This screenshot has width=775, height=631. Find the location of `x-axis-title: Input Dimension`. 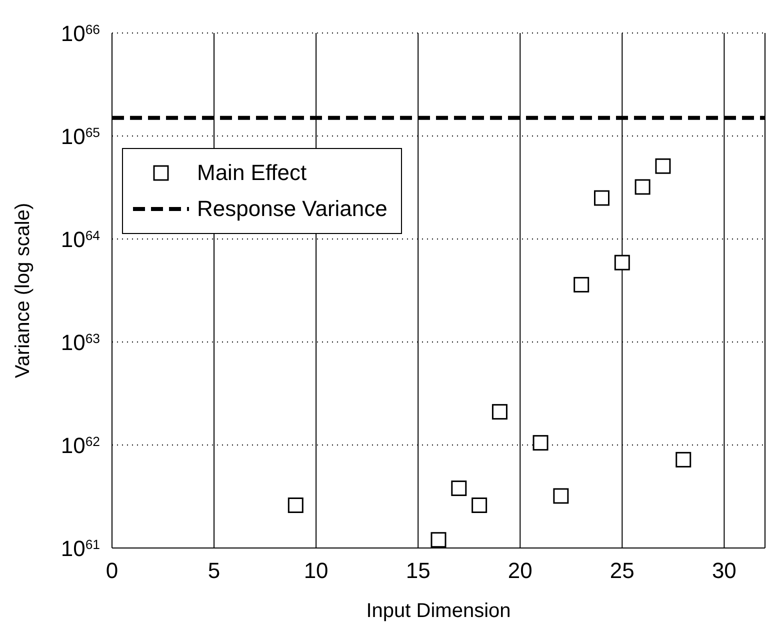

x-axis-title: Input Dimension is located at coordinates (438, 611).